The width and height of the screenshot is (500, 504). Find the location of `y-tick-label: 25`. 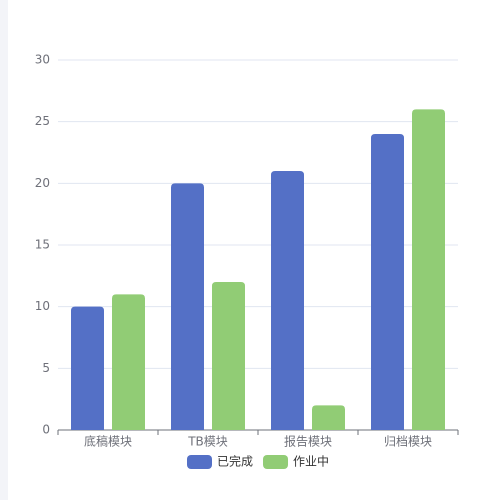

y-tick-label: 25 is located at coordinates (42, 121).